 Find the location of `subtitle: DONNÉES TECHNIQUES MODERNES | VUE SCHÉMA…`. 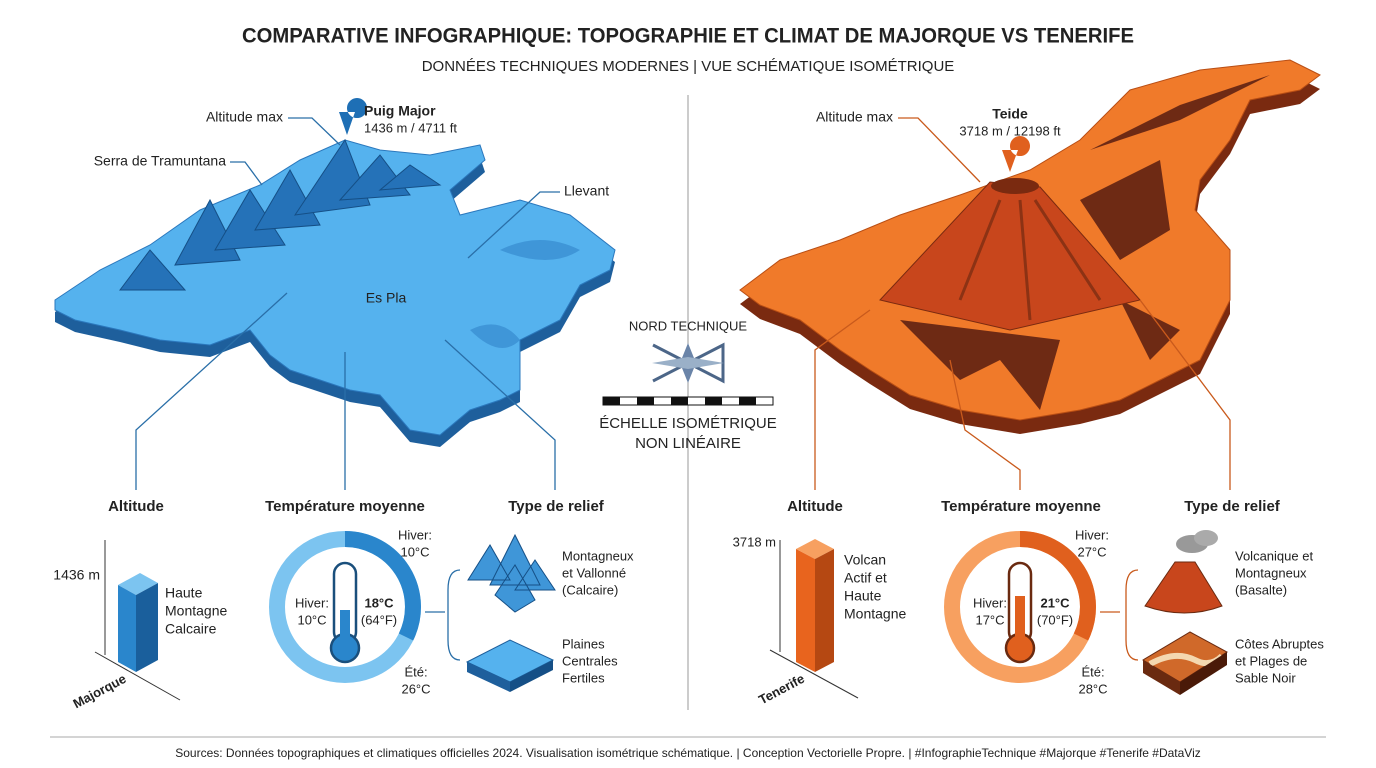

subtitle: DONNÉES TECHNIQUES MODERNES | VUE SCHÉMA… is located at coordinates (688, 66).